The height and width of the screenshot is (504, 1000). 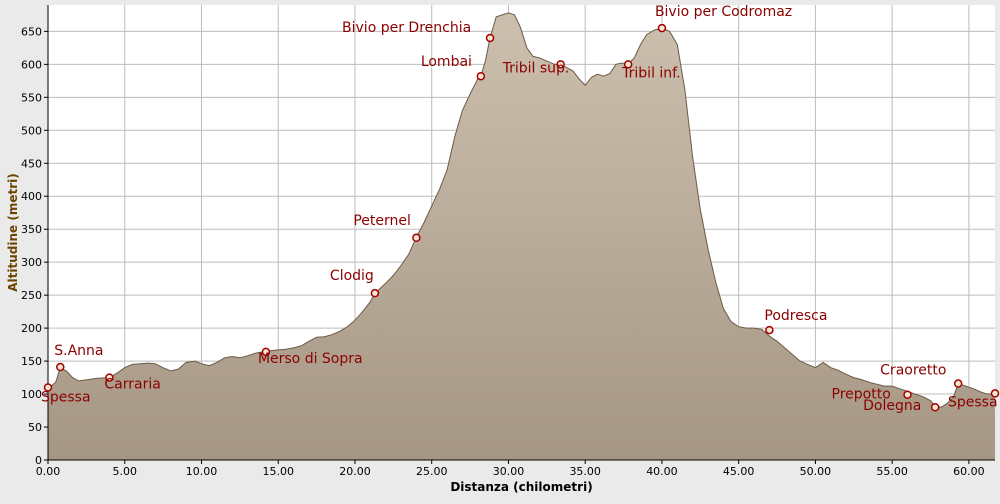 What do you see at coordinates (78, 351) in the screenshot?
I see `waypoint-label: S.Anna` at bounding box center [78, 351].